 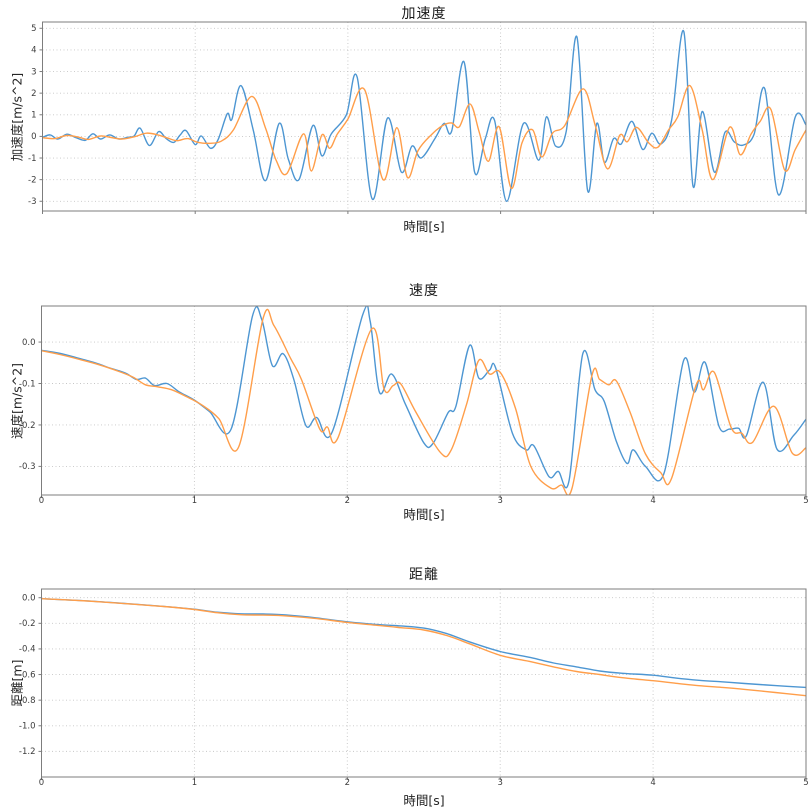 I want to click on y-axis-label: 距離[m], so click(x=17, y=683).